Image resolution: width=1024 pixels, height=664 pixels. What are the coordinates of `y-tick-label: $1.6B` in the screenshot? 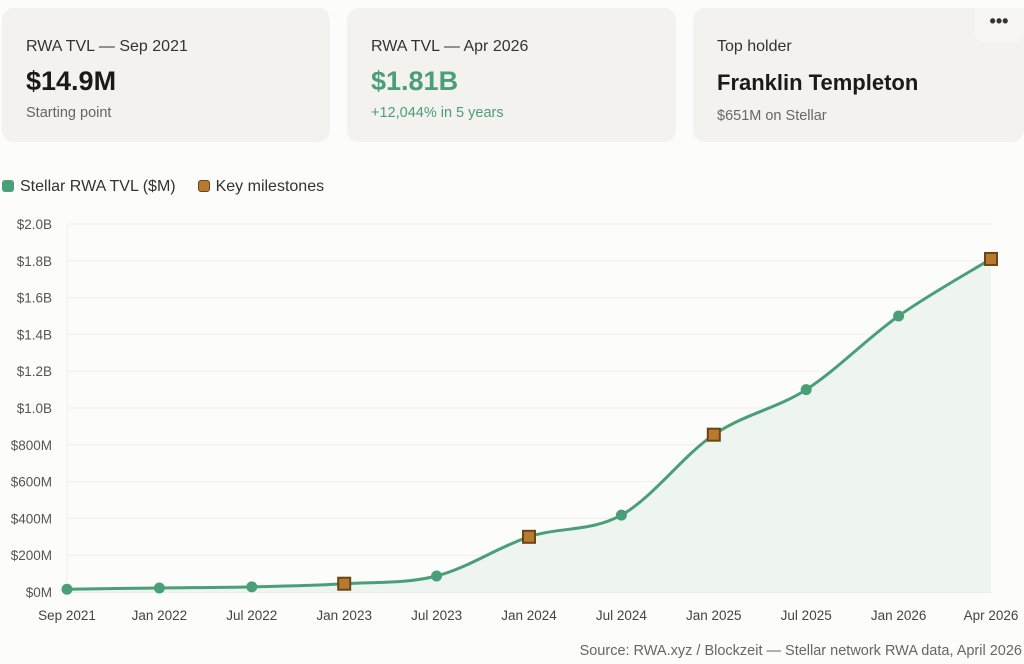 It's located at (34, 298).